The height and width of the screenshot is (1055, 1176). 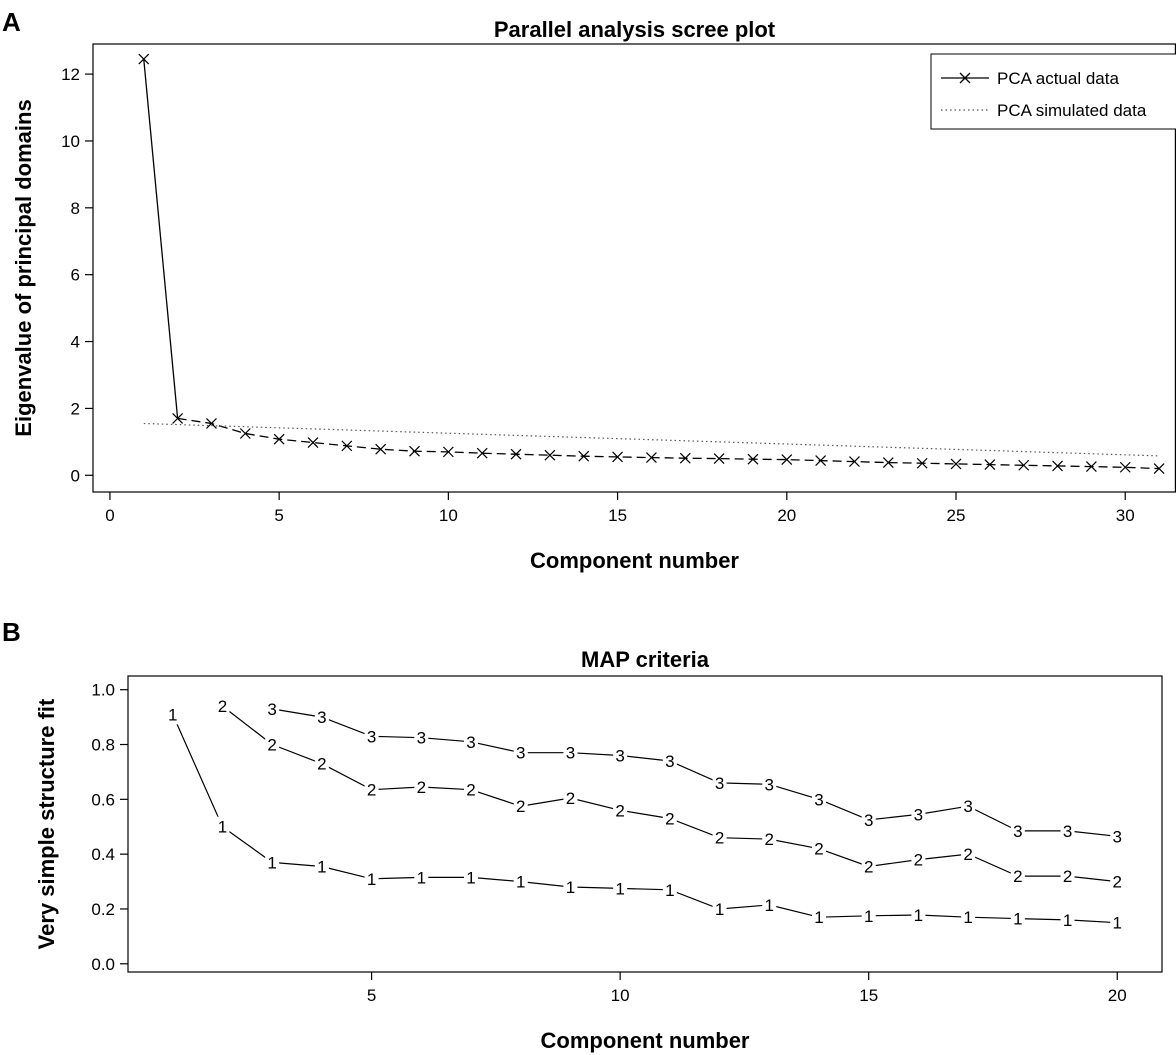 What do you see at coordinates (103, 799) in the screenshot?
I see `y-tick-label: 0.6` at bounding box center [103, 799].